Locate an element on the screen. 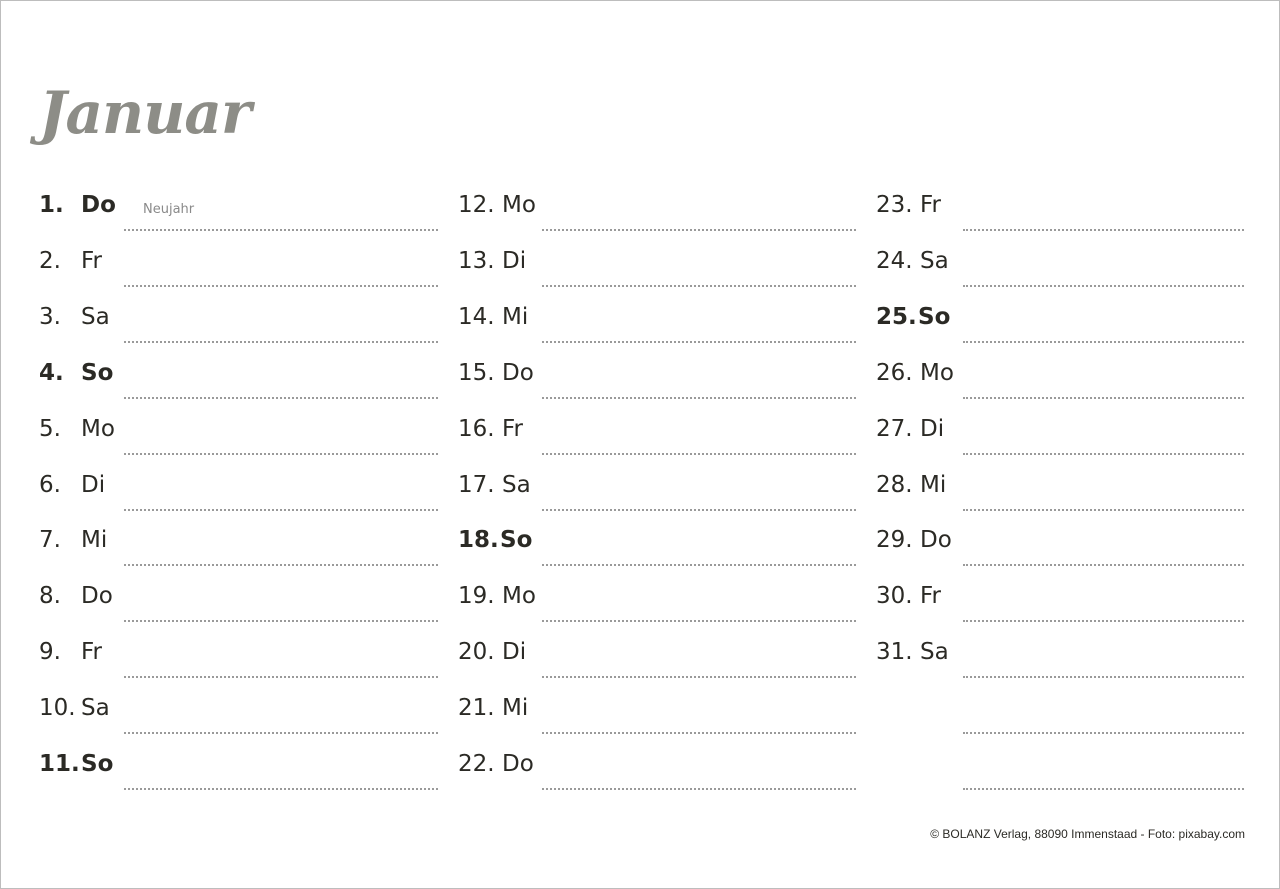 Image resolution: width=1280 pixels, height=889 pixels. day-number: 31. is located at coordinates (894, 652).